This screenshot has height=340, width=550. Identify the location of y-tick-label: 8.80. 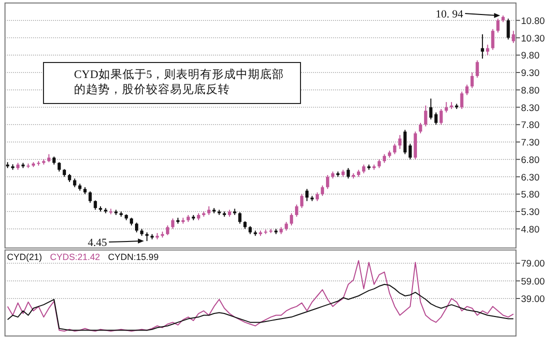
(530, 90).